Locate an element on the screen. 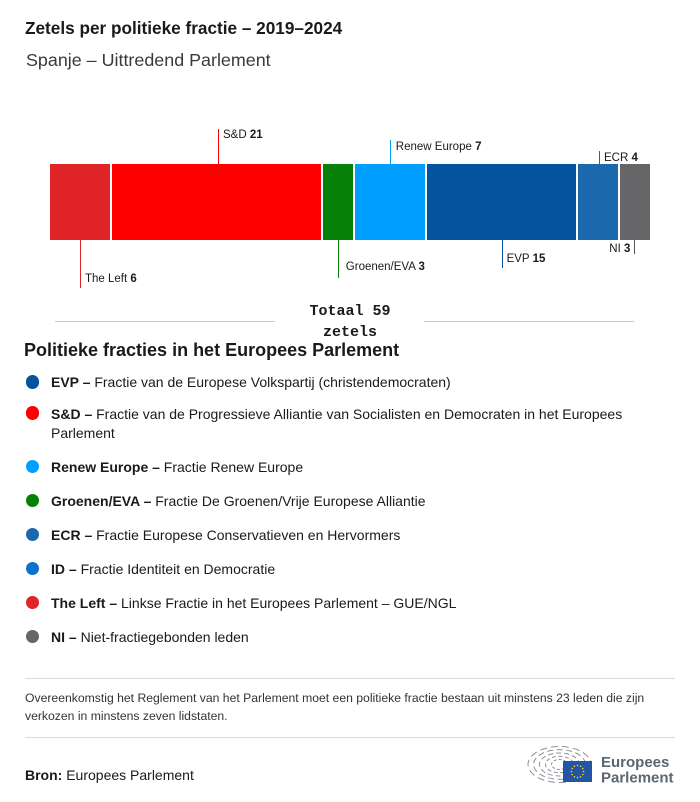 This screenshot has height=802, width=700. svg-text: Europees is located at coordinates (635, 762).